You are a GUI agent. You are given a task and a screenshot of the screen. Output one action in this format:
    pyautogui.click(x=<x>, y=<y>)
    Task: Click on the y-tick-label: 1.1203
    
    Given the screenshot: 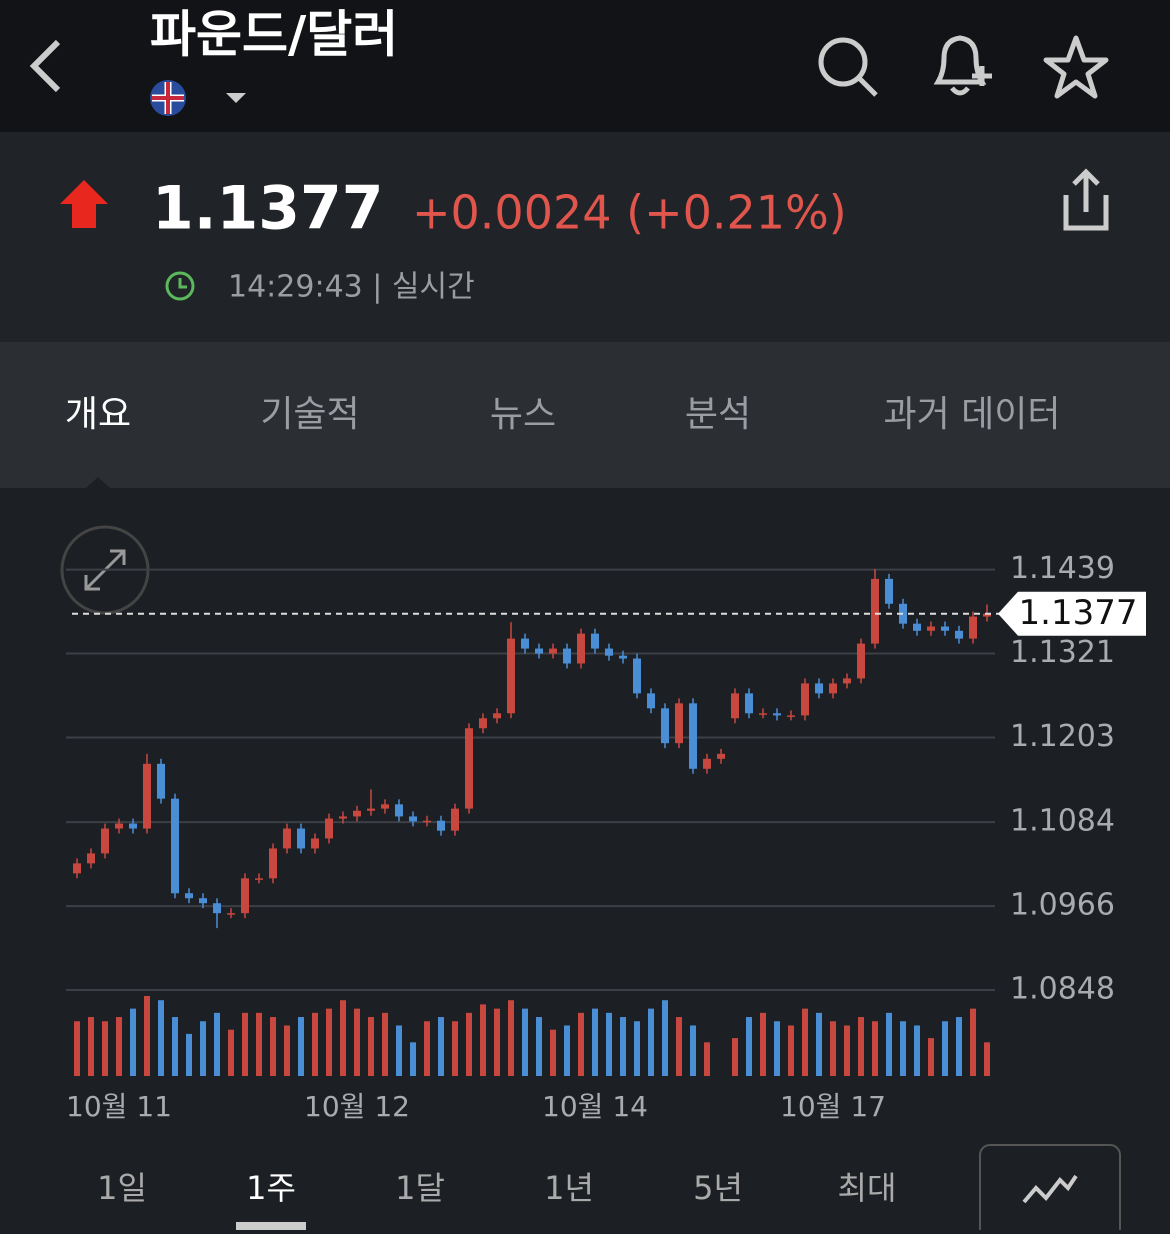 What is the action you would take?
    pyautogui.click(x=1062, y=736)
    